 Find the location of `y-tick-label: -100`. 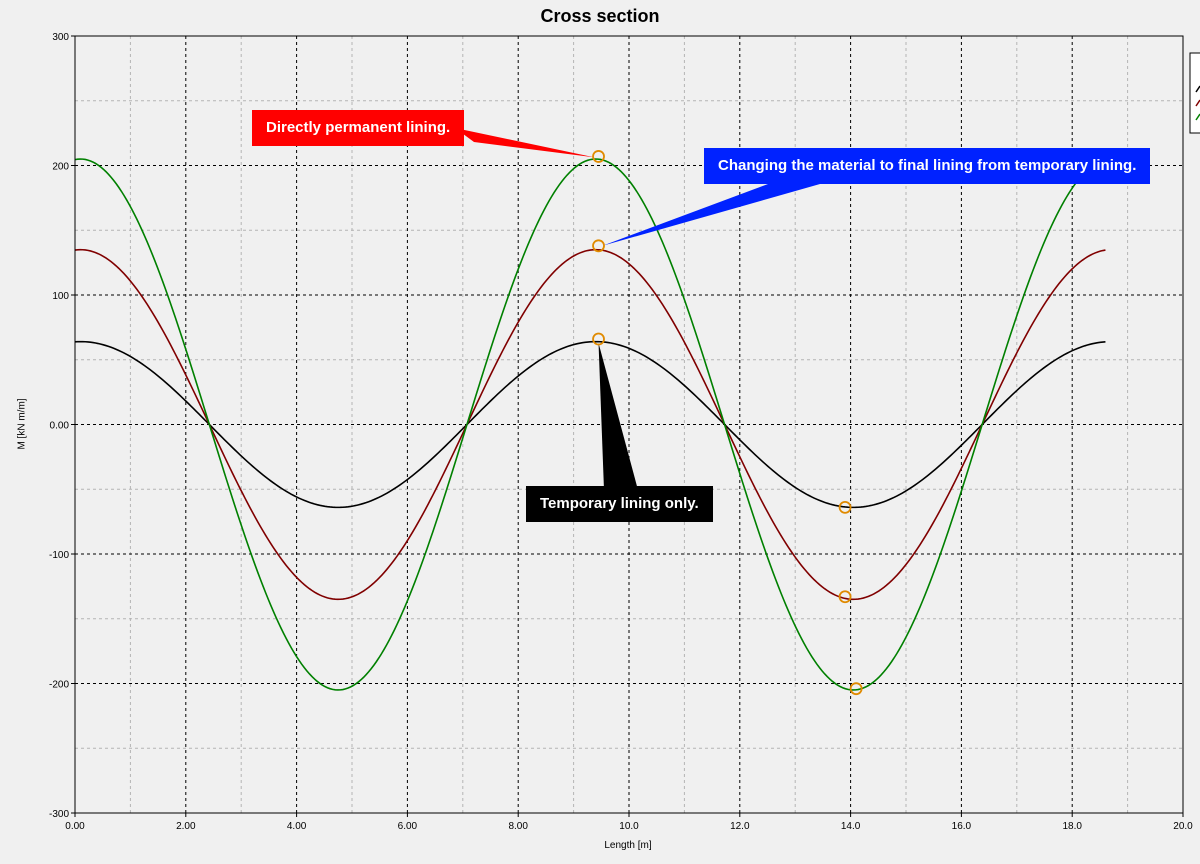

y-tick-label: -100 is located at coordinates (59, 555).